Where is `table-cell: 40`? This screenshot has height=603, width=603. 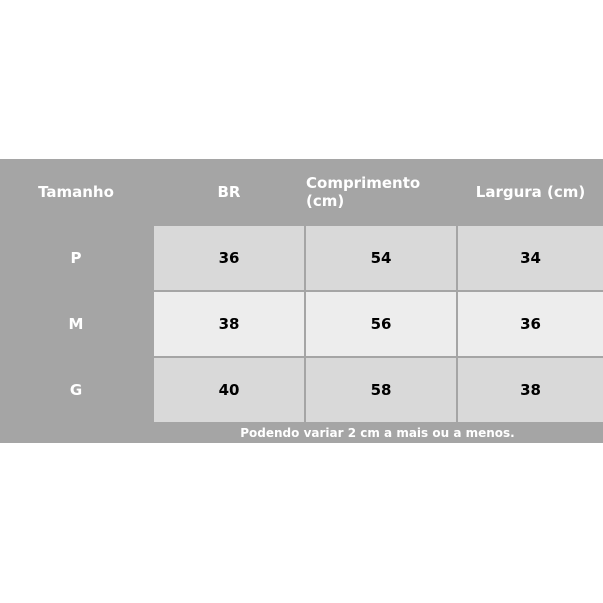
table-cell: 40 is located at coordinates (229, 390).